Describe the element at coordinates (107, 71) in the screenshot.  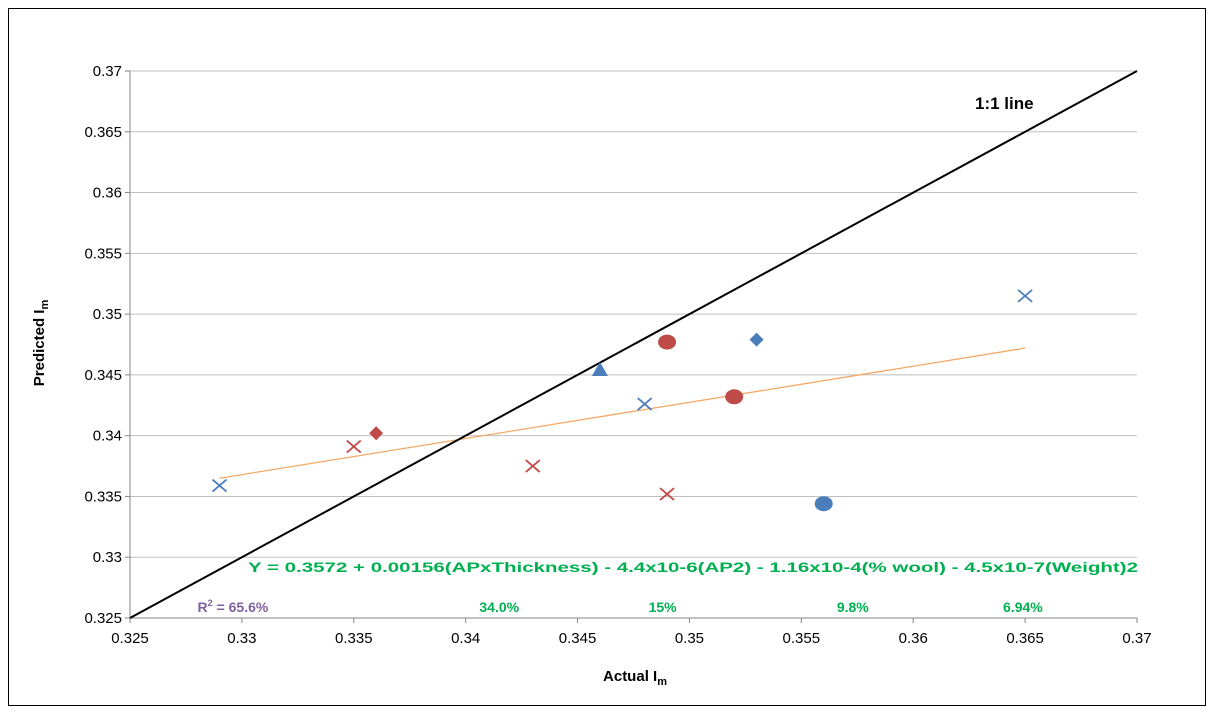
I see `y-tick-label: 0.37` at that location.